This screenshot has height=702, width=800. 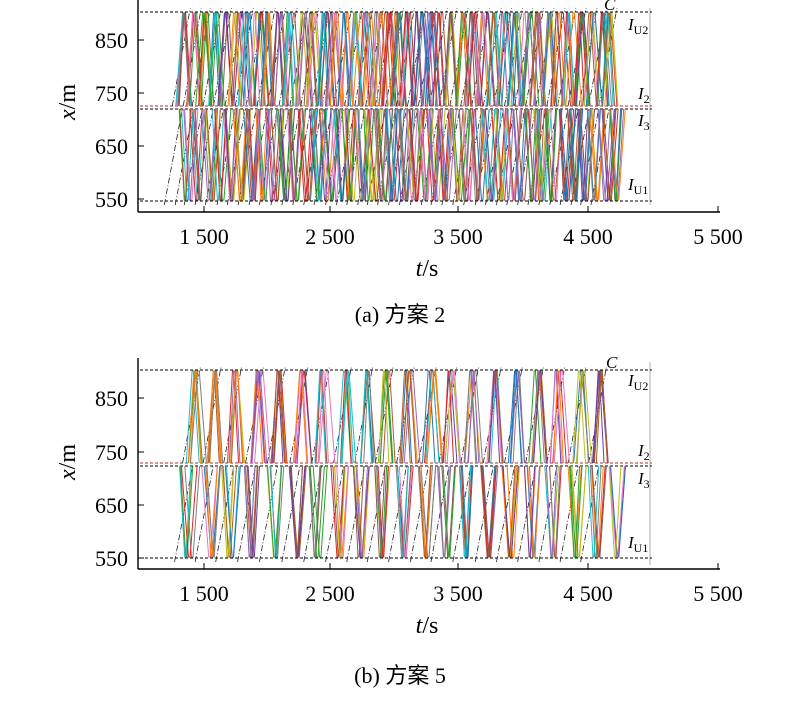 I want to click on y-ticks: 850 750 650 550, so click(x=119, y=478).